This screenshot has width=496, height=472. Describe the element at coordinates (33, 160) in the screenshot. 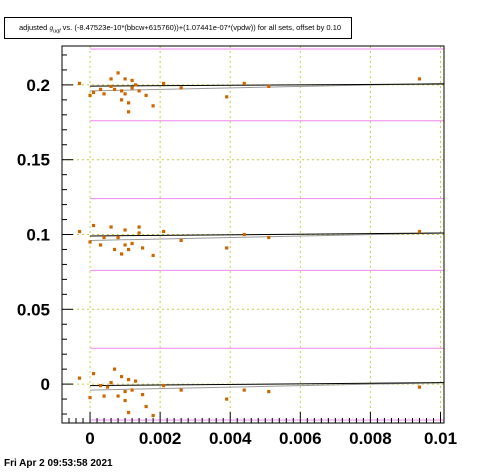

I see `y-tick-label: 0.15` at that location.